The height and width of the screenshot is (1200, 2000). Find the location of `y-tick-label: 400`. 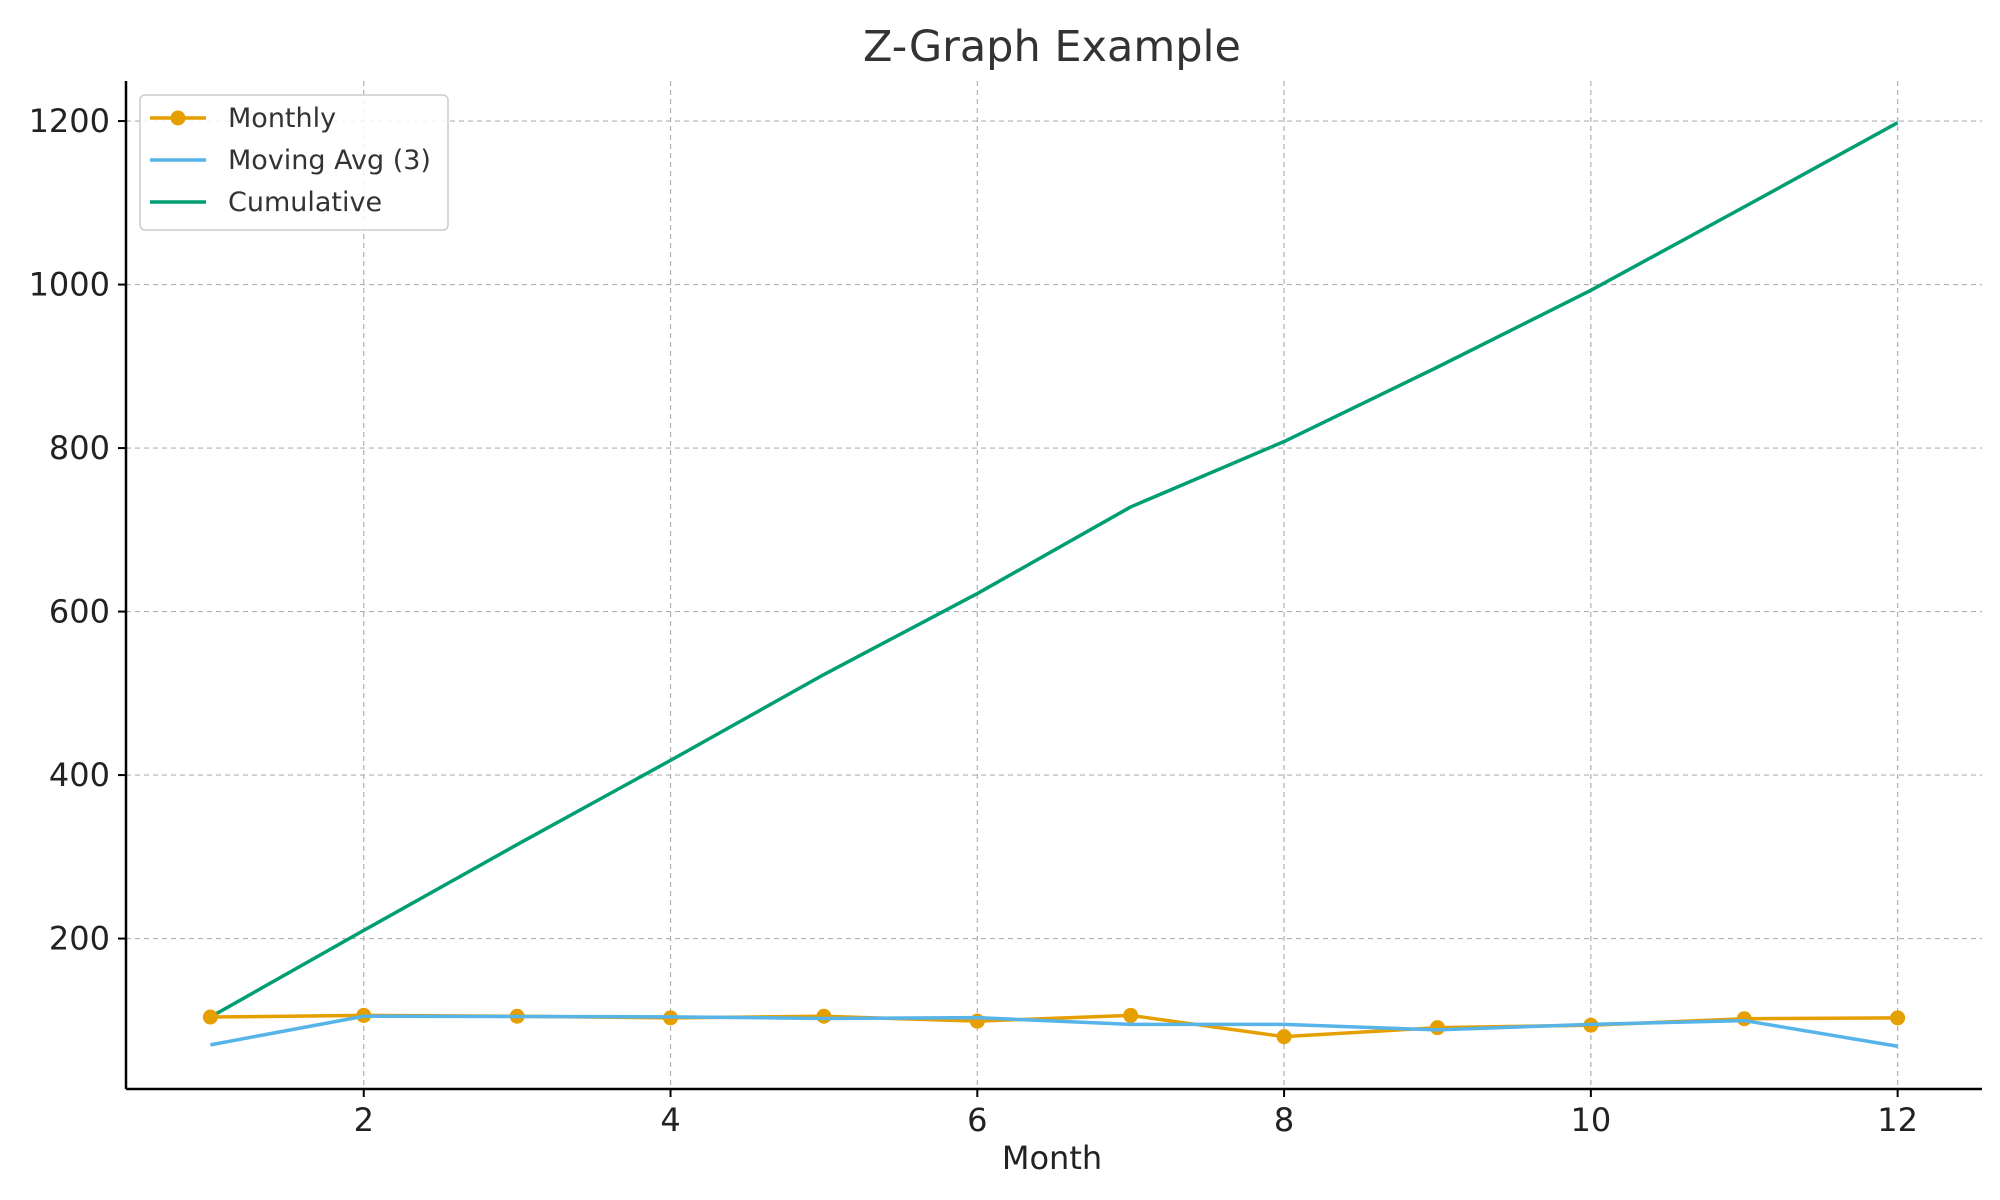

y-tick-label: 400 is located at coordinates (79, 775).